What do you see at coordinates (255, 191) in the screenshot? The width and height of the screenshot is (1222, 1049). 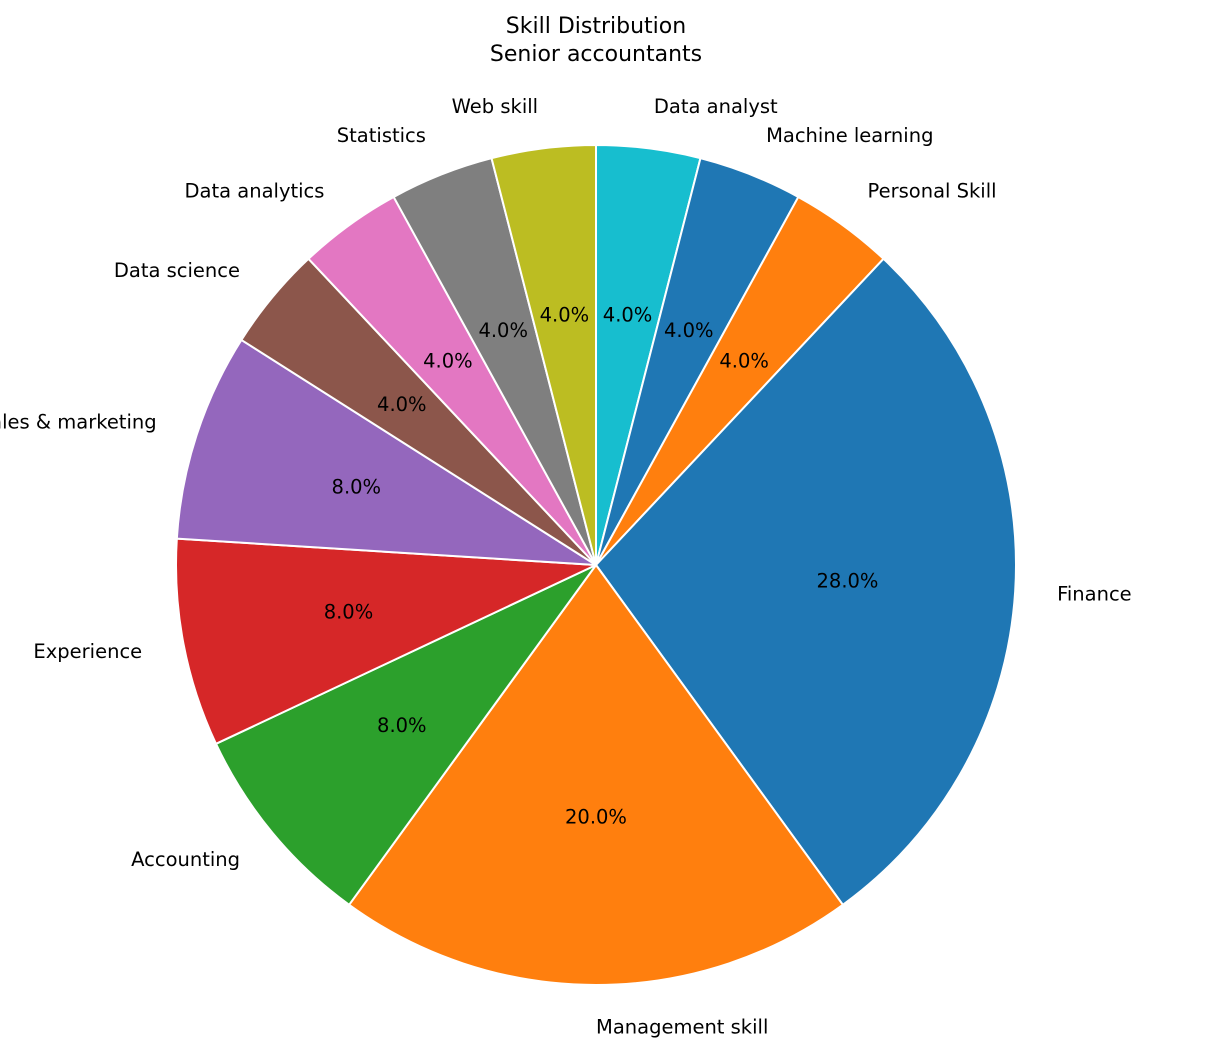 I see `slice-label-data-analytics: Data analytics` at bounding box center [255, 191].